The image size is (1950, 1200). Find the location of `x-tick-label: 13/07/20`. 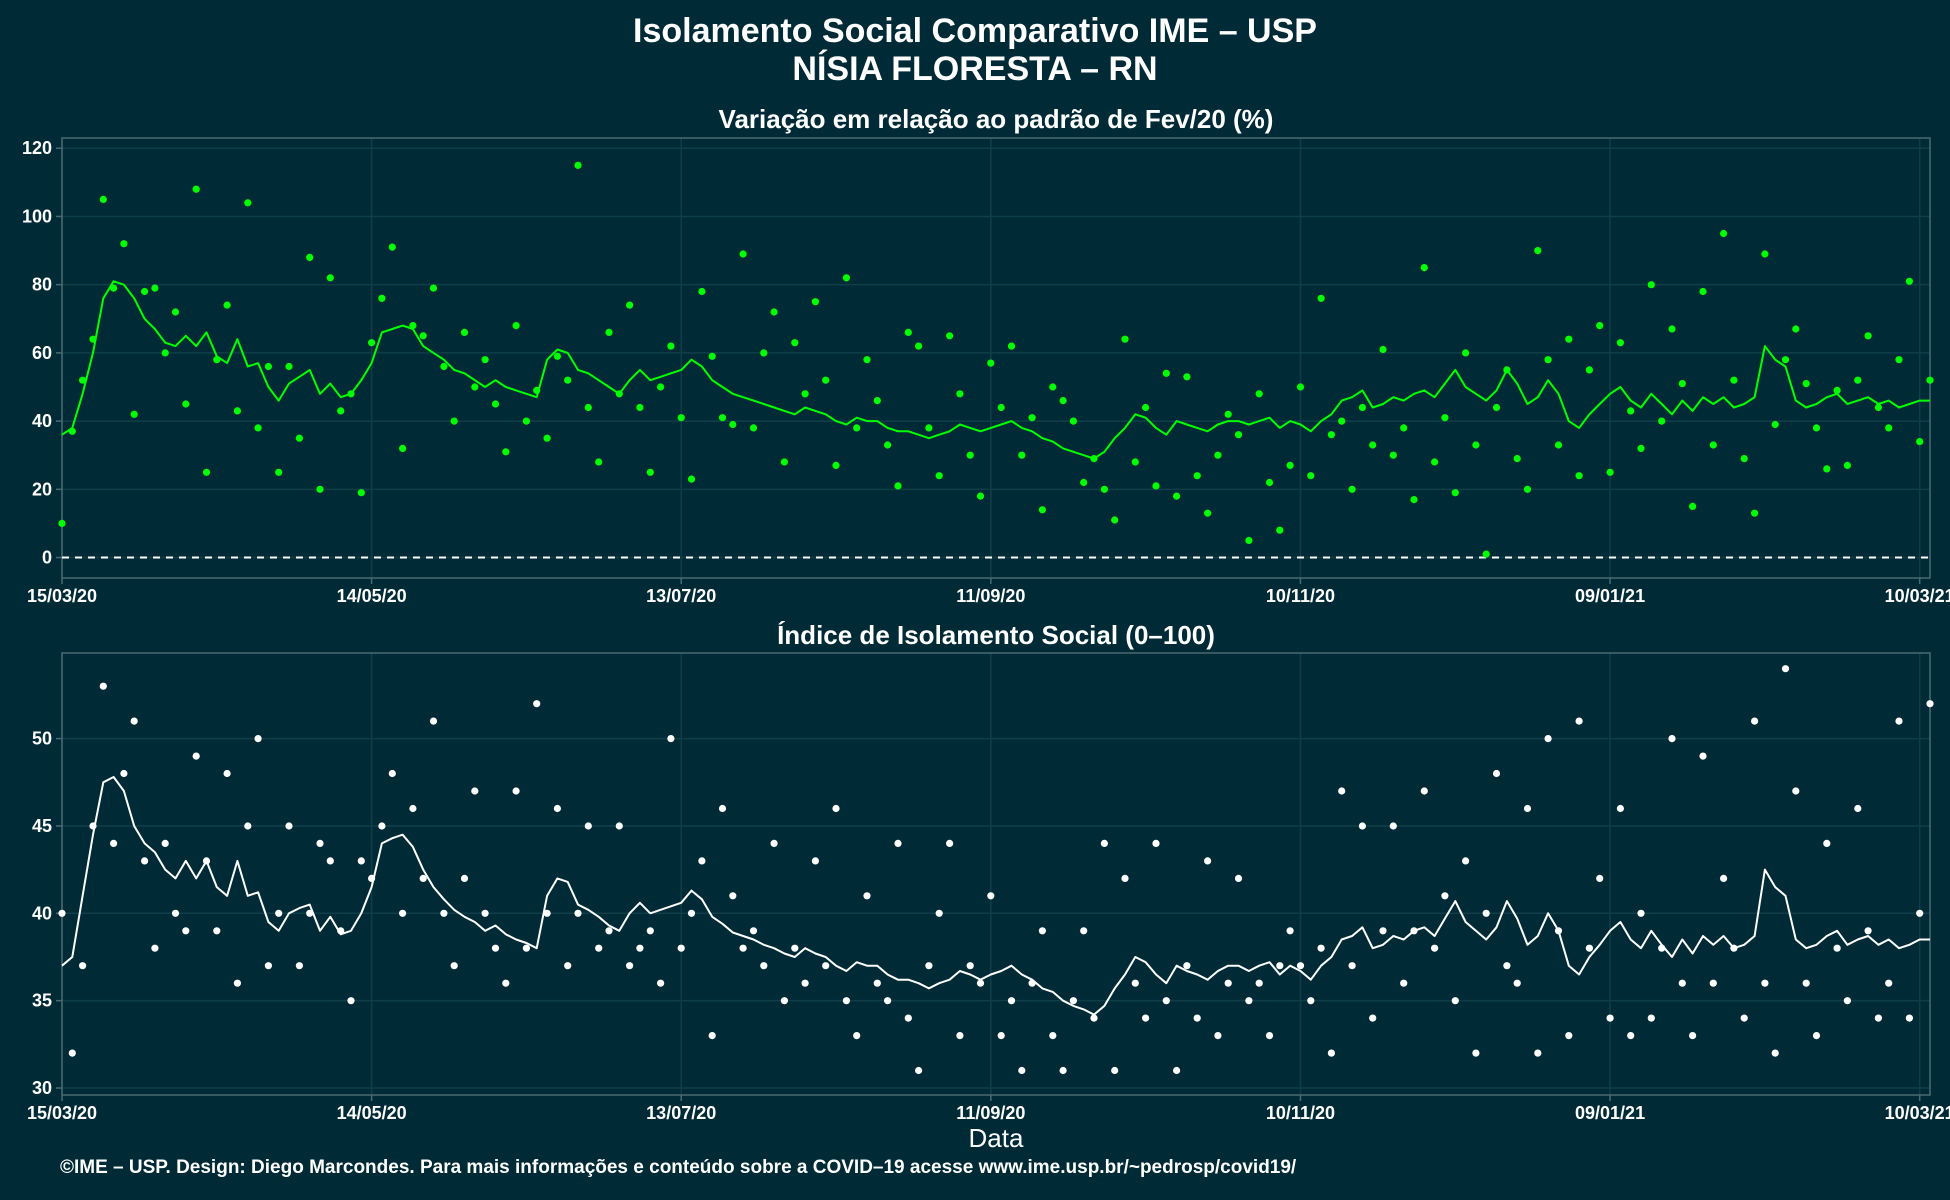

x-tick-label: 13/07/20 is located at coordinates (681, 596).